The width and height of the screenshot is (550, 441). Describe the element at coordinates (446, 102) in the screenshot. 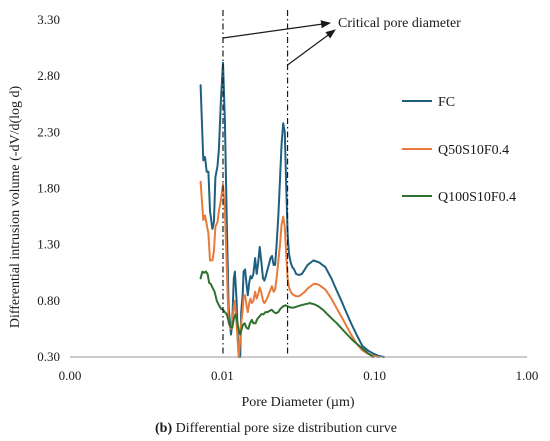

I see `legend-label-1: FC` at that location.